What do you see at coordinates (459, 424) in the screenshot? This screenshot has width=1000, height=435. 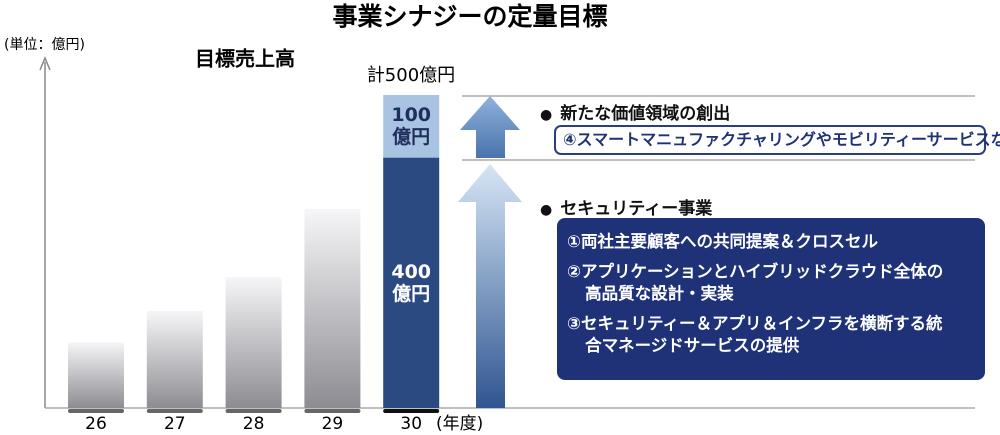 I see `x-axis-label: (年度)` at bounding box center [459, 424].